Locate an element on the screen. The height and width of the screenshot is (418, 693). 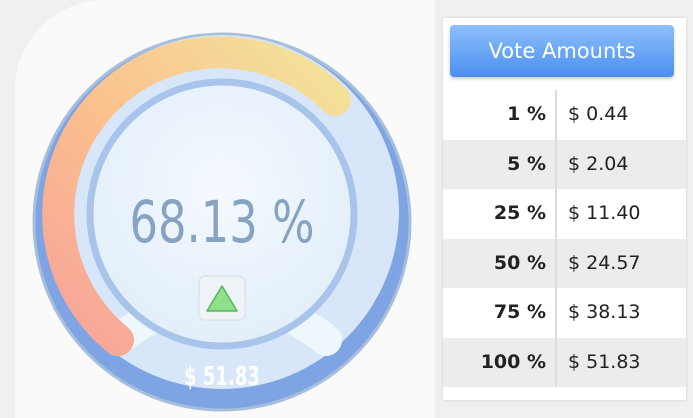
amount-cell: $ 38.13 is located at coordinates (604, 312).